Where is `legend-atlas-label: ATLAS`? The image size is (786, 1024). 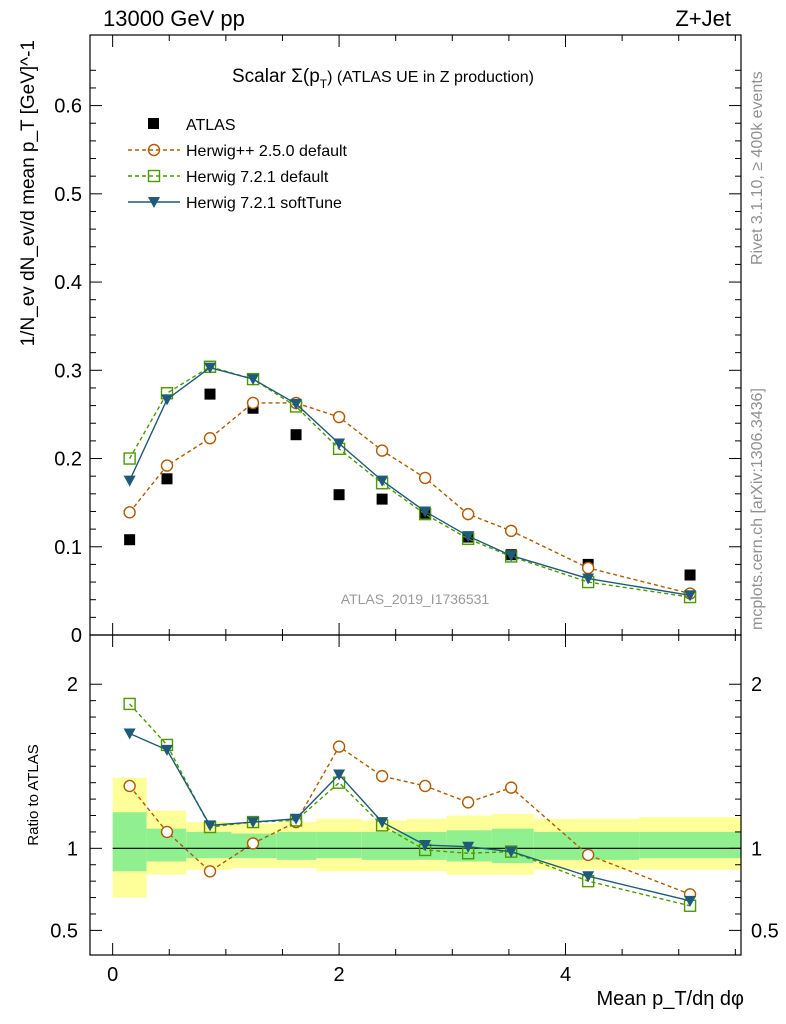
legend-atlas-label: ATLAS is located at coordinates (211, 125).